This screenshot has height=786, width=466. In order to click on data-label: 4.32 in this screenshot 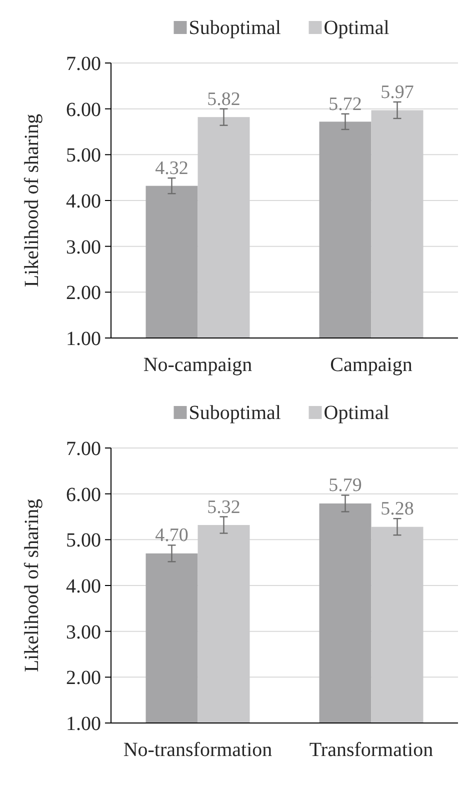, I will do `click(171, 169)`.